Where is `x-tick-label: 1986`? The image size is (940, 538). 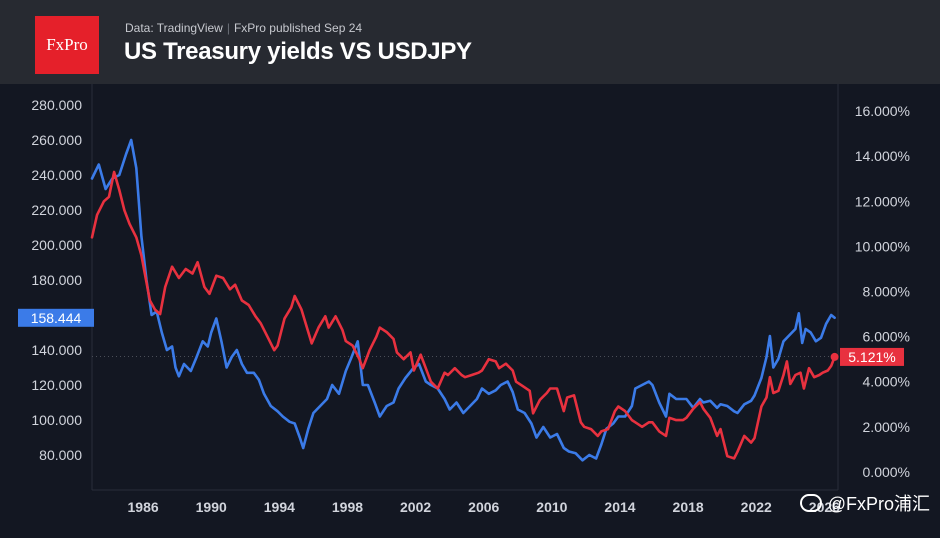 x-tick-label: 1986 is located at coordinates (143, 507).